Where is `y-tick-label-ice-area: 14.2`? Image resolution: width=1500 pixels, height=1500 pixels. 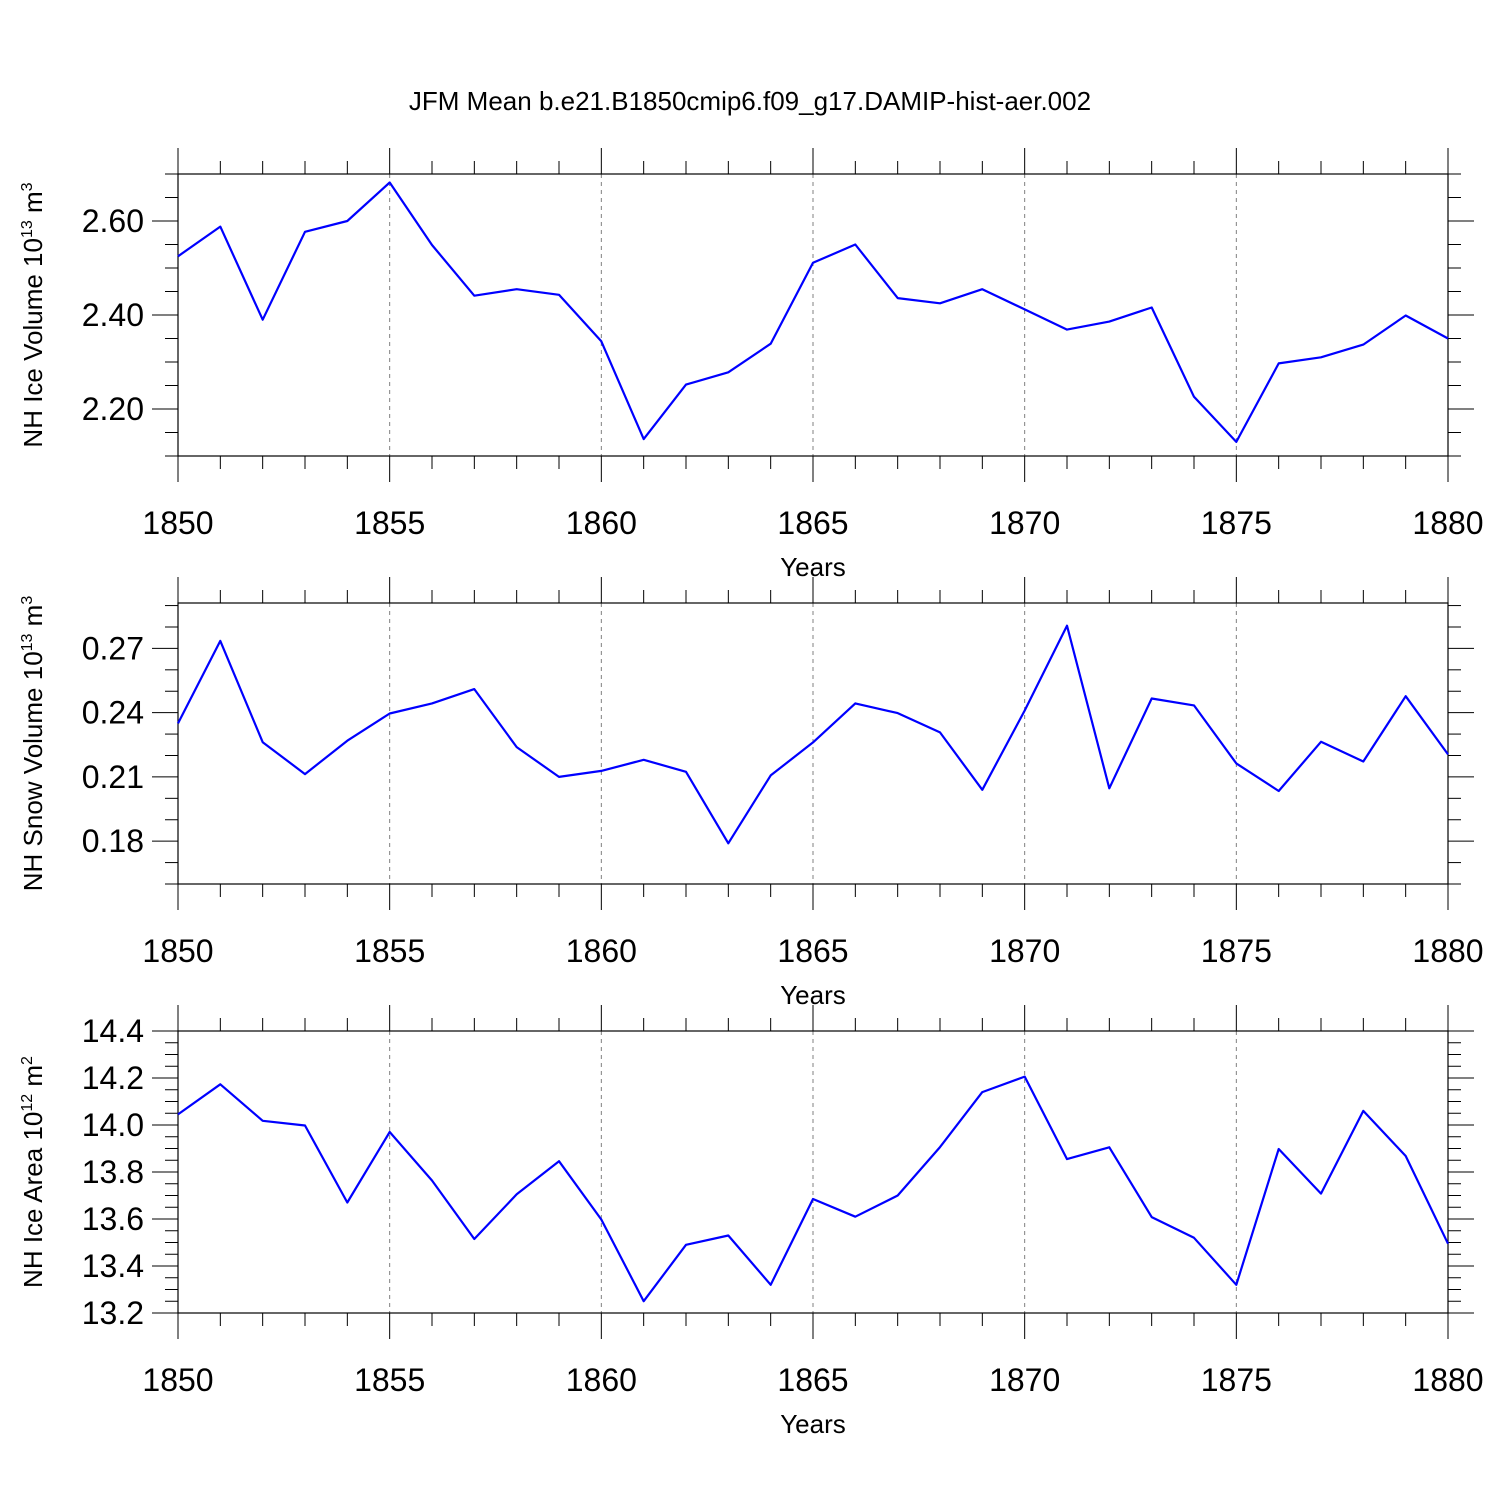
y-tick-label-ice-area: 14.2 is located at coordinates (113, 1078).